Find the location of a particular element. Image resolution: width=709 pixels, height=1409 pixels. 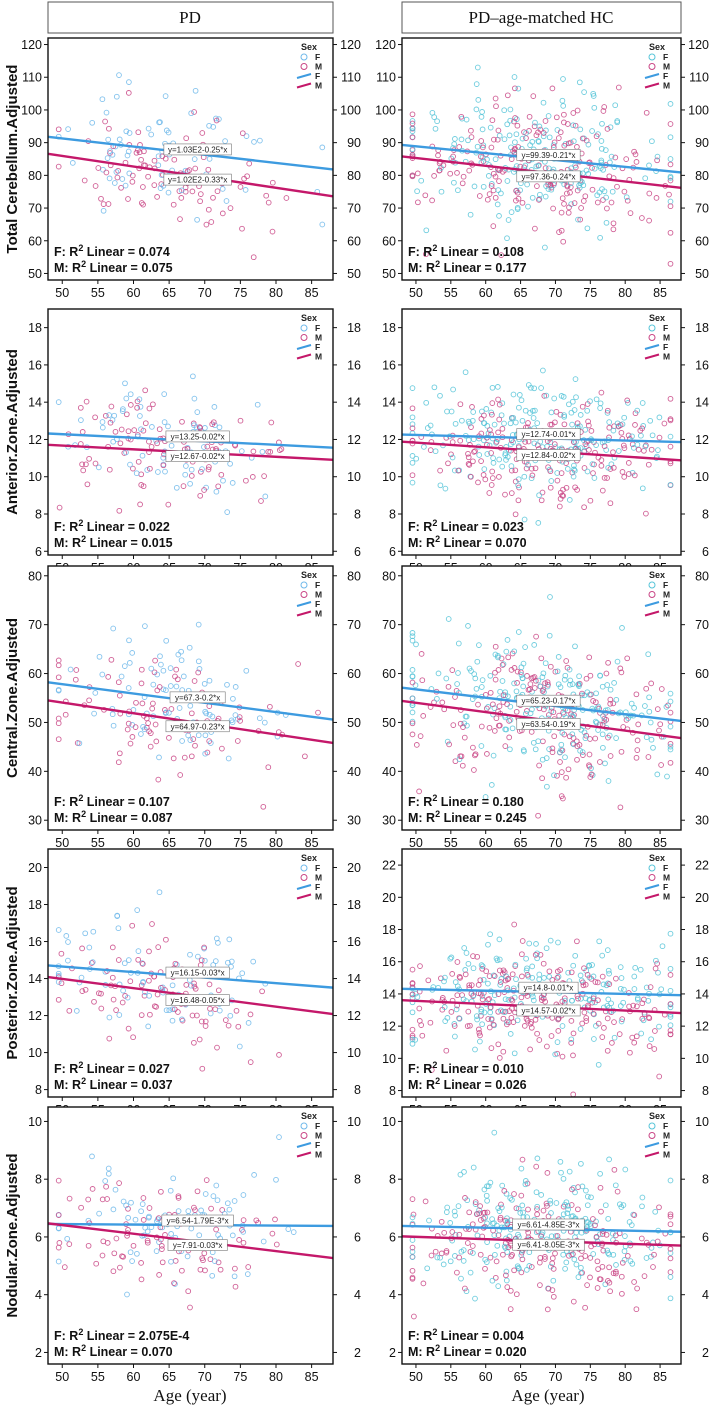

y-tick-label-left: 8 is located at coordinates (392, 1091).